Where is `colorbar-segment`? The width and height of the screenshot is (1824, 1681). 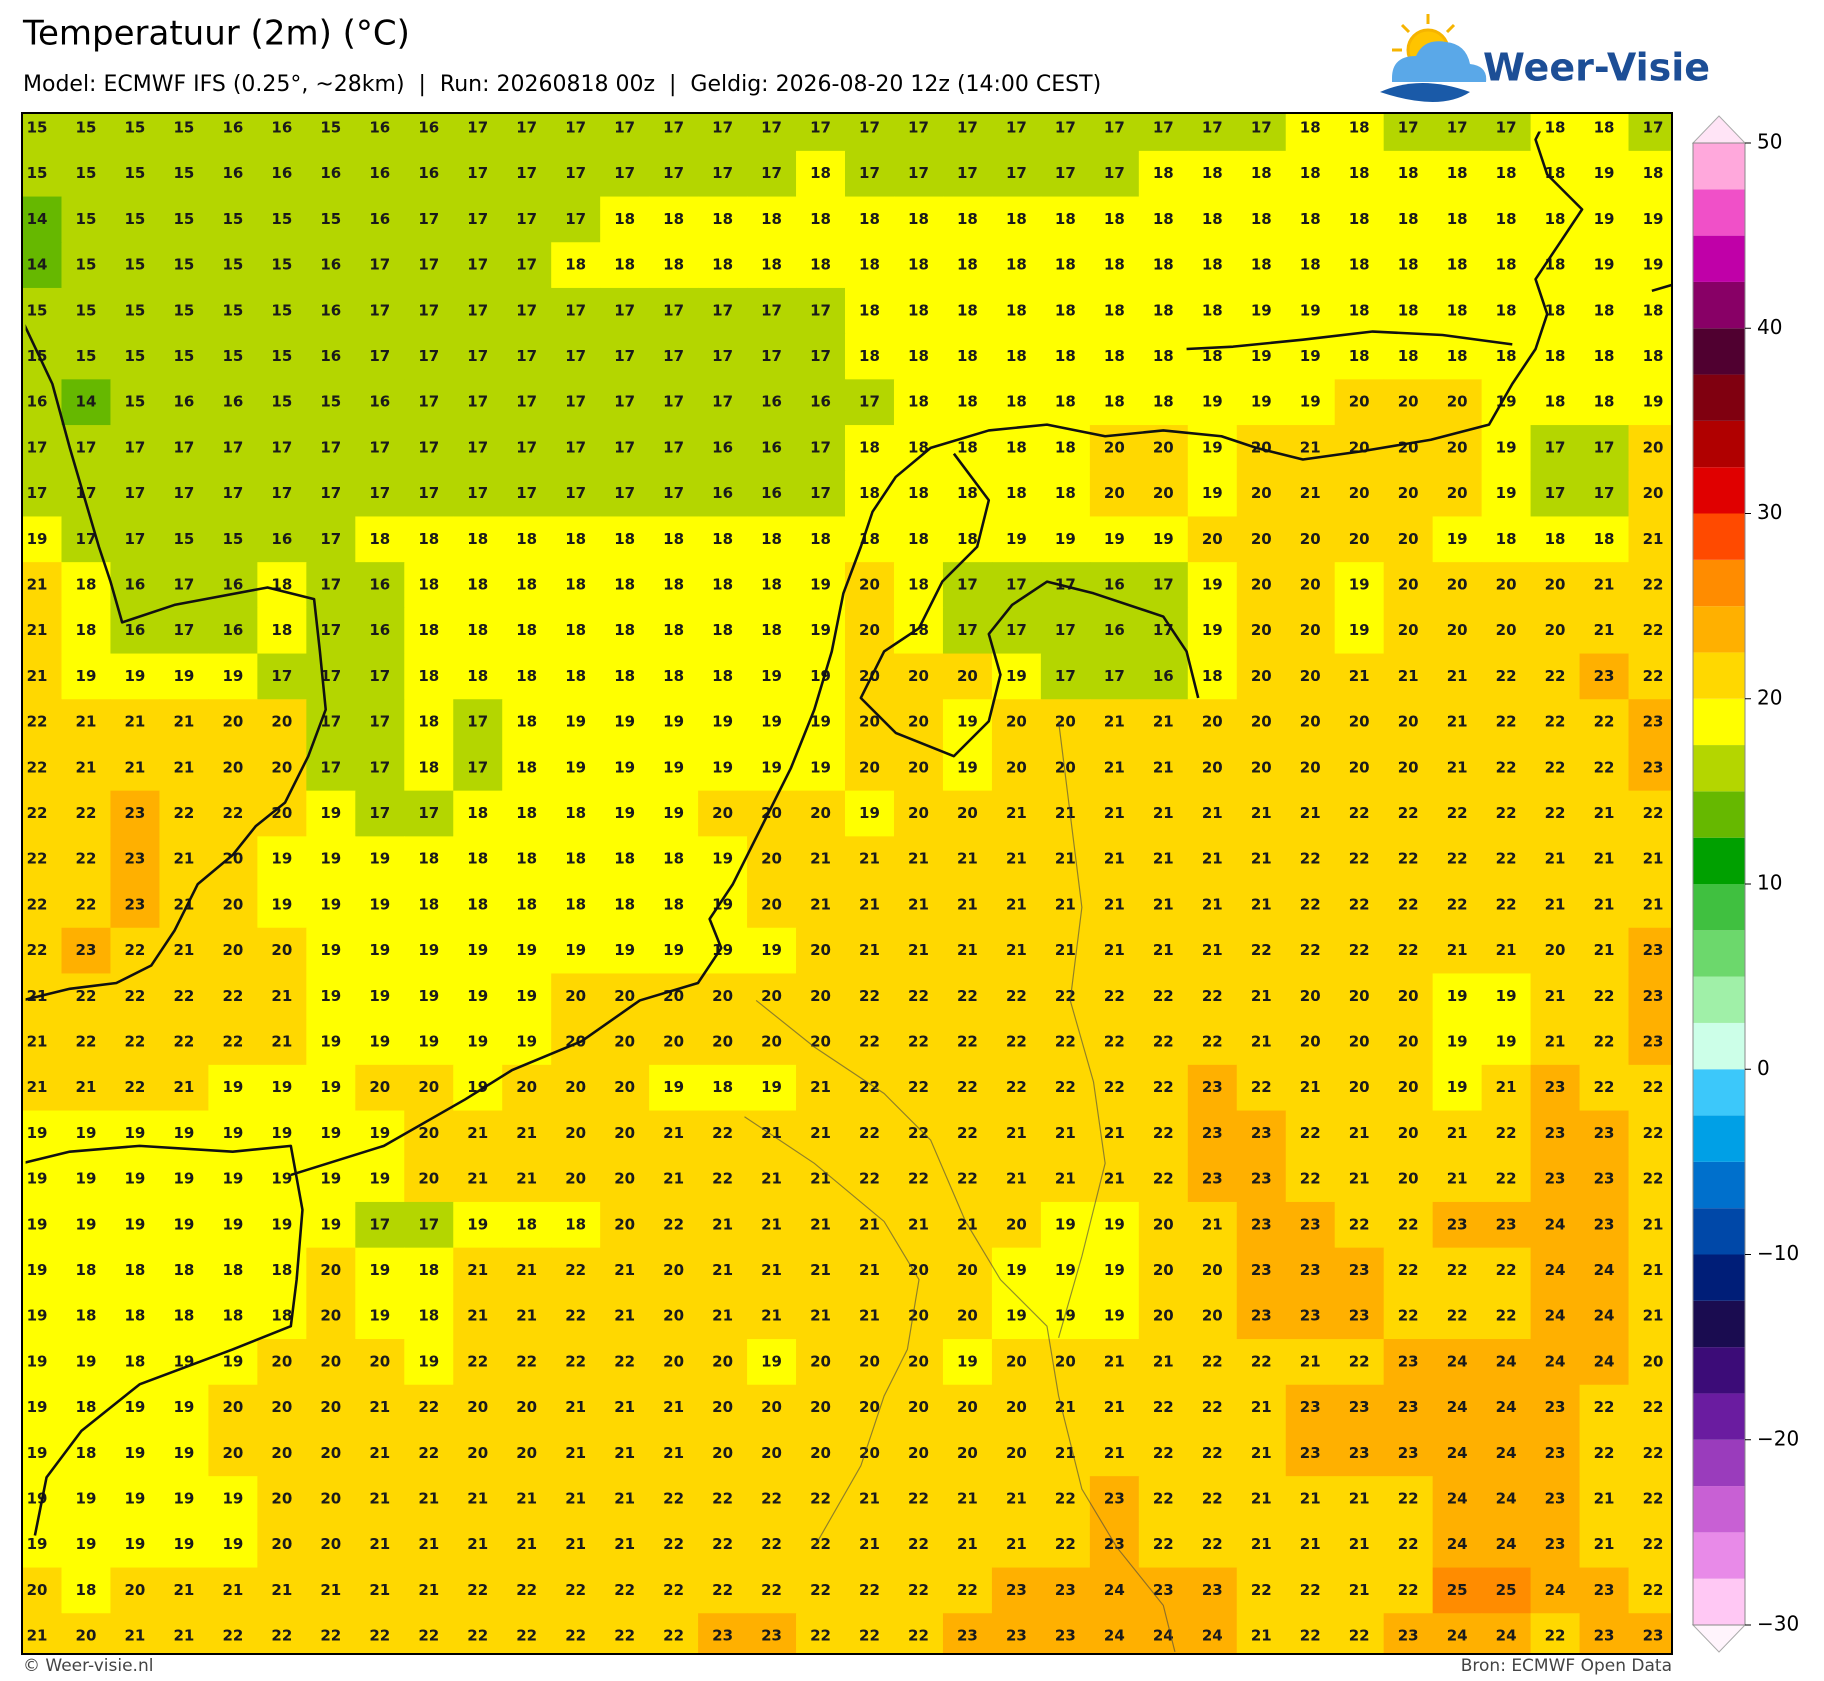 colorbar-segment is located at coordinates (1719, 1555).